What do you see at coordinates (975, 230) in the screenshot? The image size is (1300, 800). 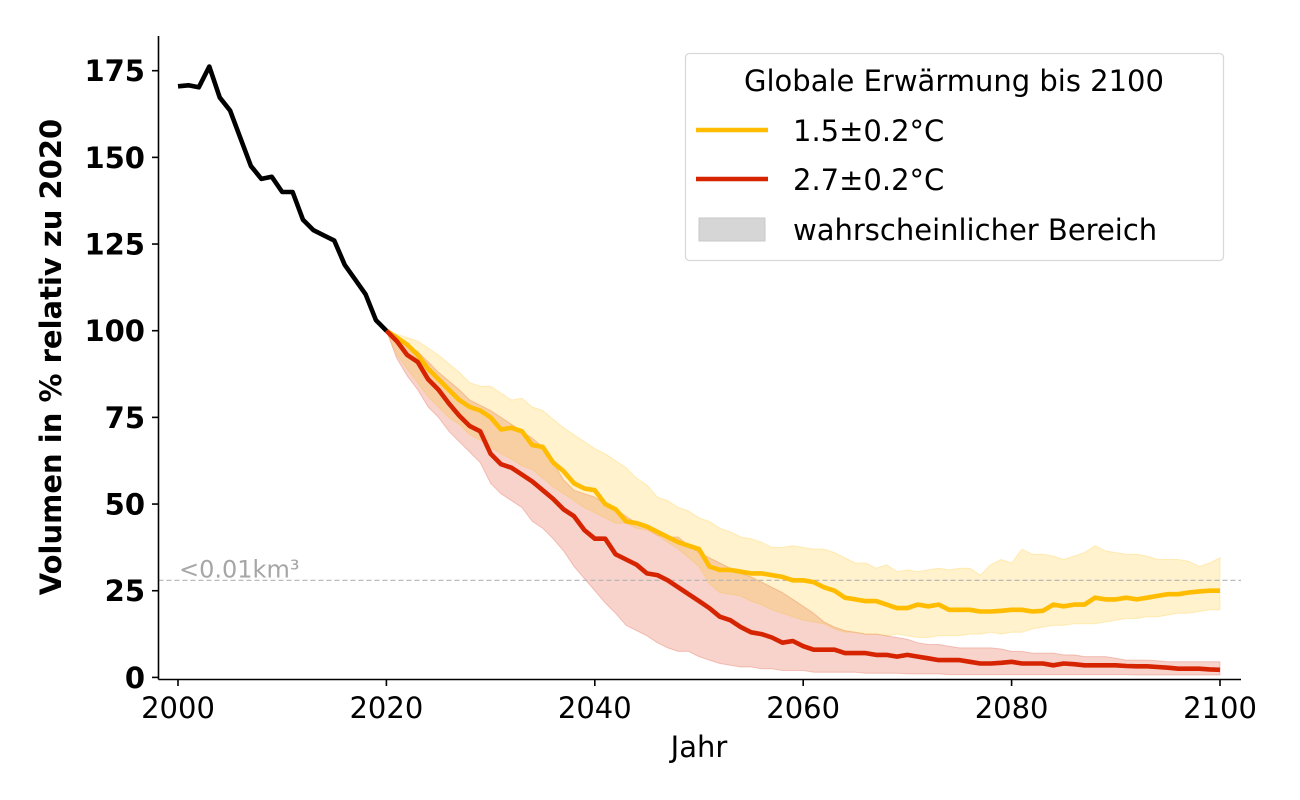 I see `legend-label-range: wahrscheinlicher Bereich` at bounding box center [975, 230].